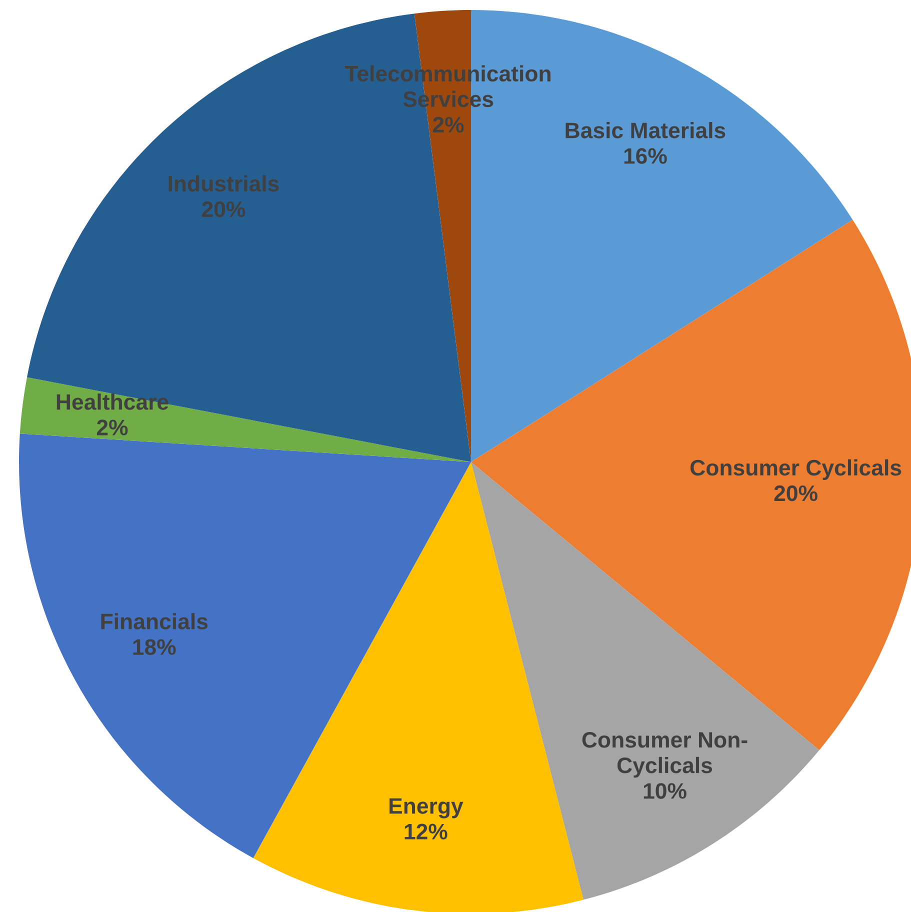 The width and height of the screenshot is (911, 912). Describe the element at coordinates (426, 832) in the screenshot. I see `data-label: 12%` at that location.